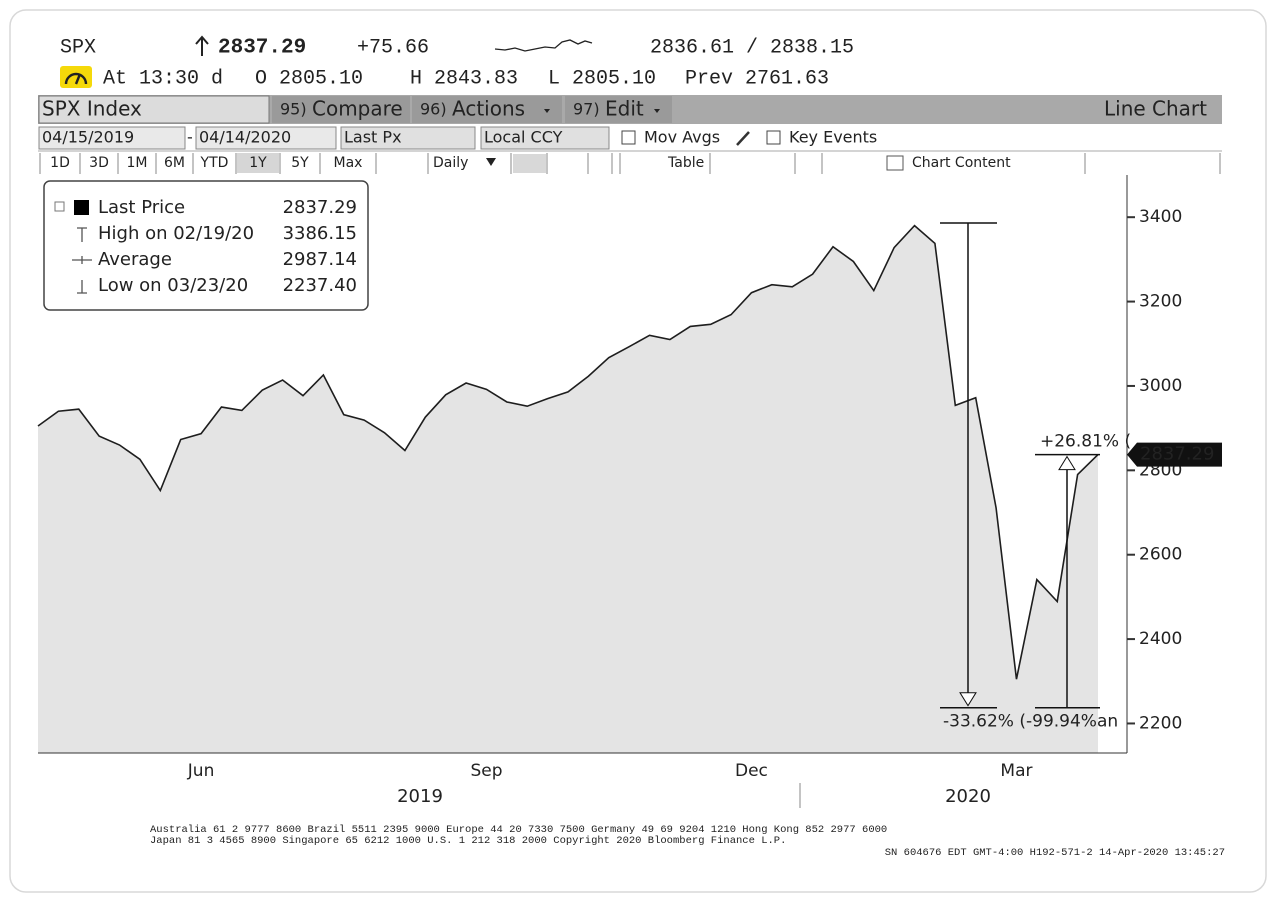  I want to click on annotation: -33.62% (-99.94%an, so click(1030, 722).